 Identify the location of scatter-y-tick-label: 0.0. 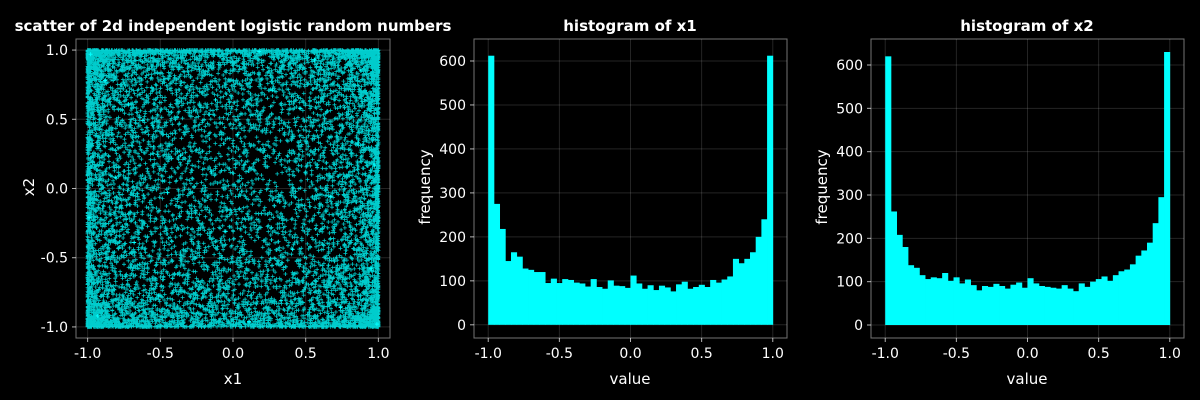
(57, 190).